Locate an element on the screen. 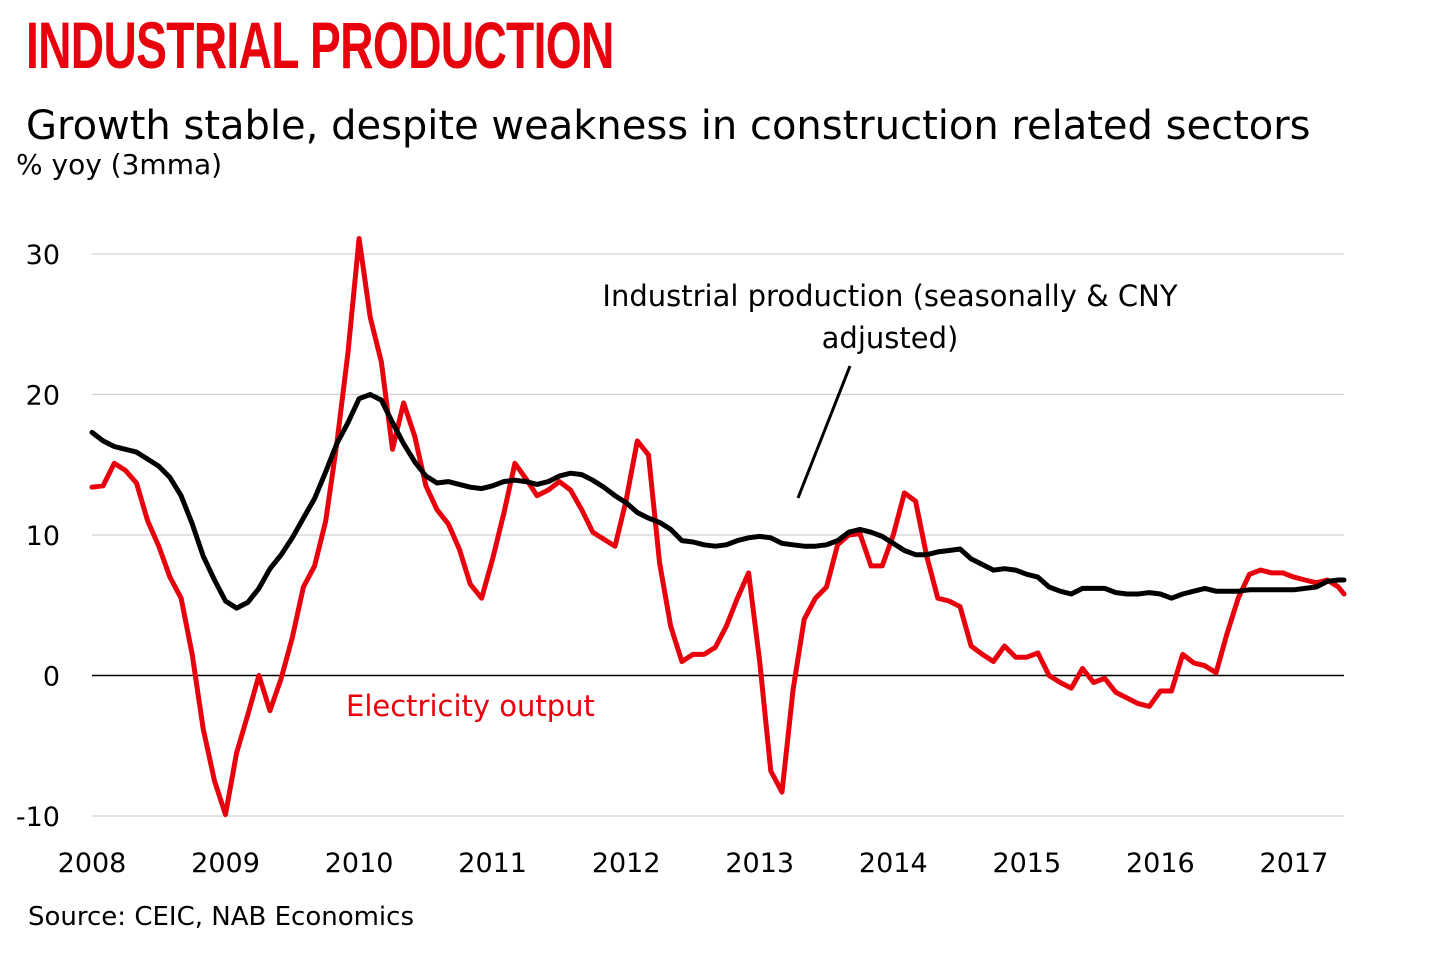  page-title: INDUSTRIAL PRODUCTION is located at coordinates (320, 45).